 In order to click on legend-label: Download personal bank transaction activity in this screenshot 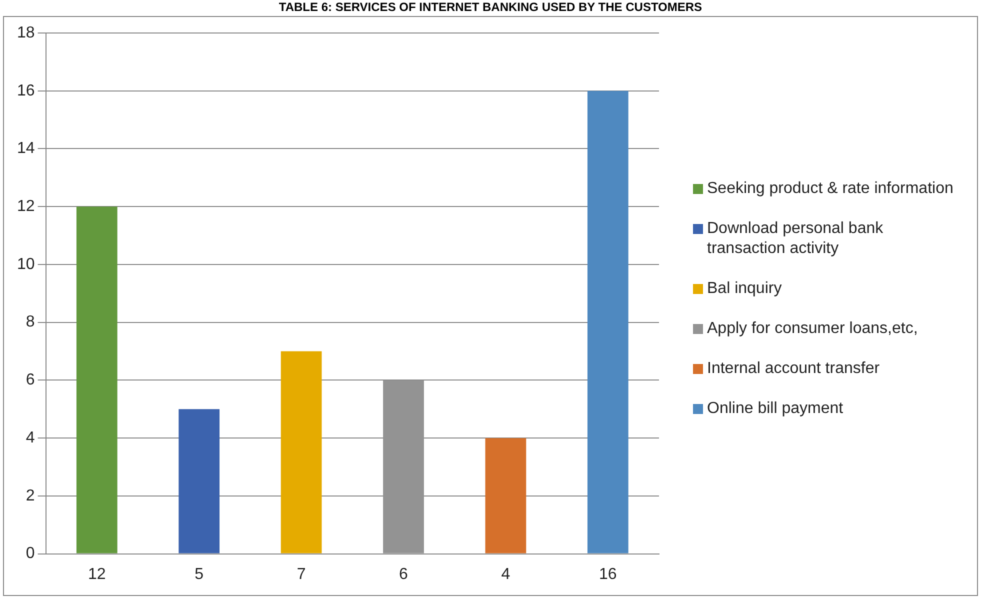, I will do `click(795, 239)`.